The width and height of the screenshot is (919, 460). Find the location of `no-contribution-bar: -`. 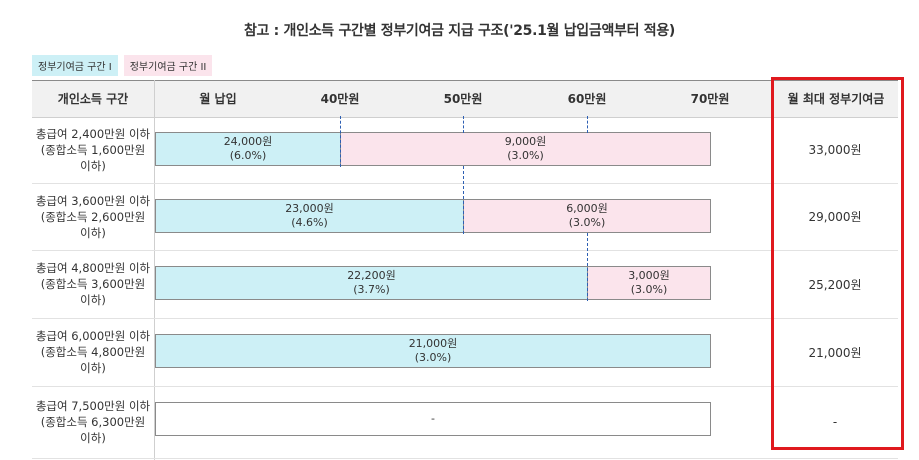

no-contribution-bar: - is located at coordinates (433, 419).